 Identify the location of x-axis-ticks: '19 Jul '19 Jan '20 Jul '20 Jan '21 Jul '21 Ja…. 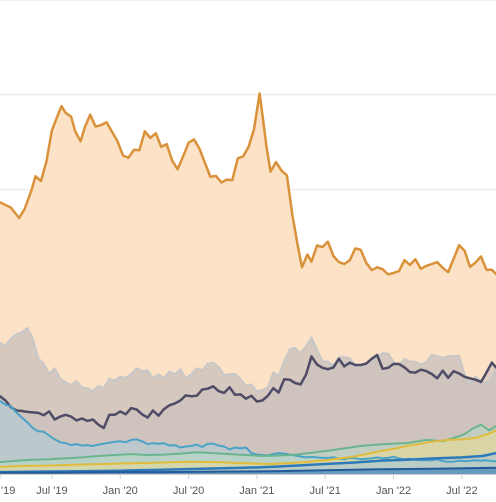
(248, 485).